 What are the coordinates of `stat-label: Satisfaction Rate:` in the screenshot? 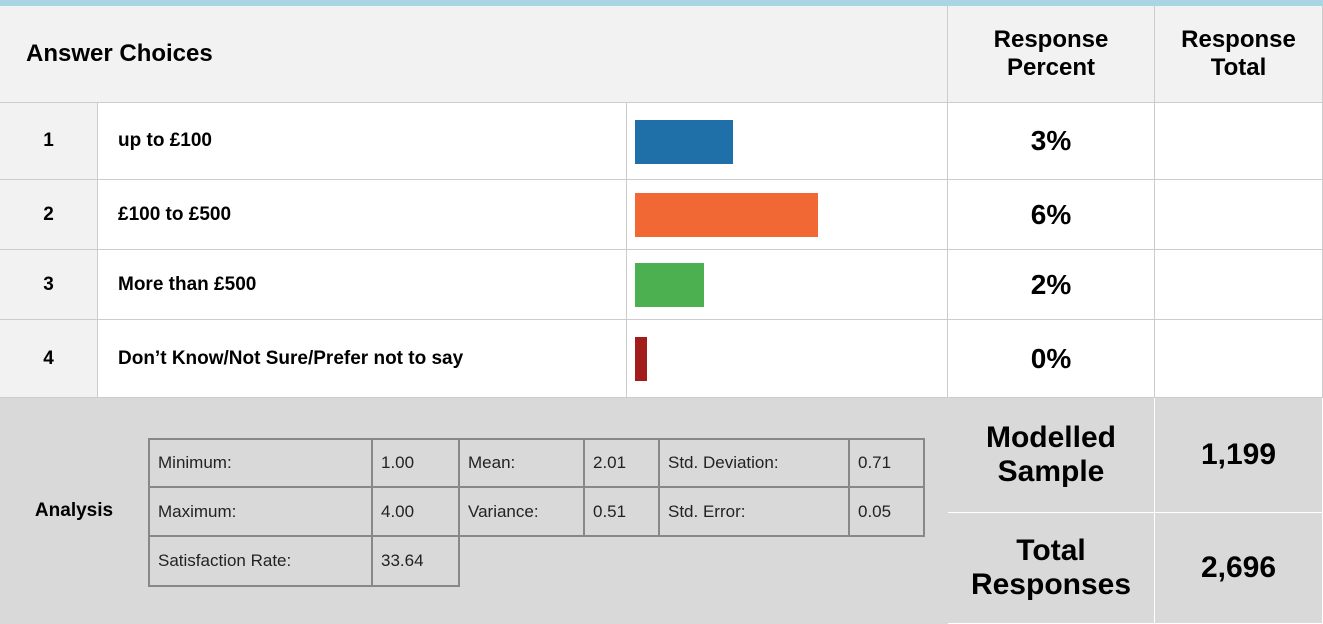 It's located at (260, 562).